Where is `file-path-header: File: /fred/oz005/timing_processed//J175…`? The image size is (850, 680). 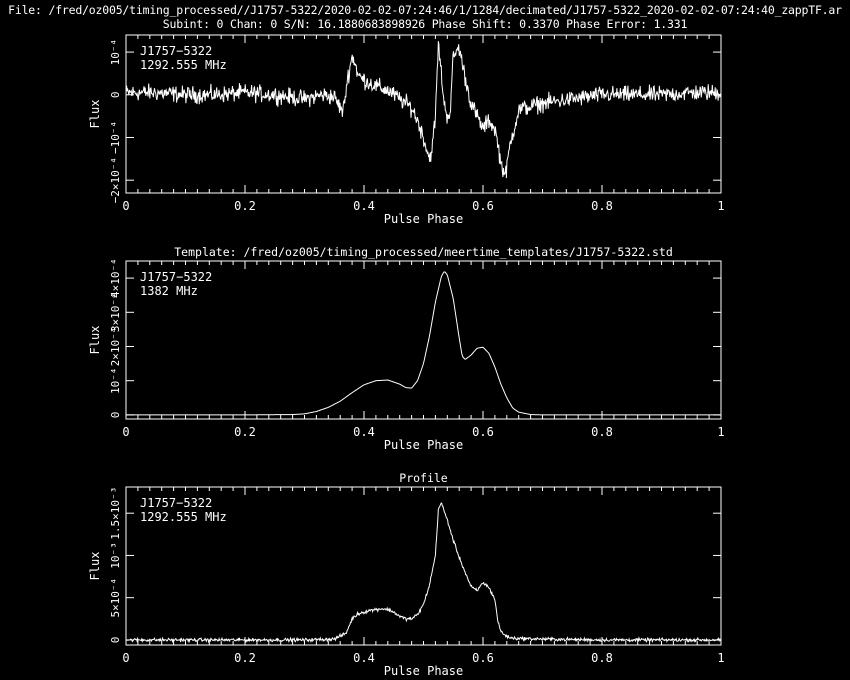 file-path-header: File: /fred/oz005/timing_processed//J175… is located at coordinates (425, 10).